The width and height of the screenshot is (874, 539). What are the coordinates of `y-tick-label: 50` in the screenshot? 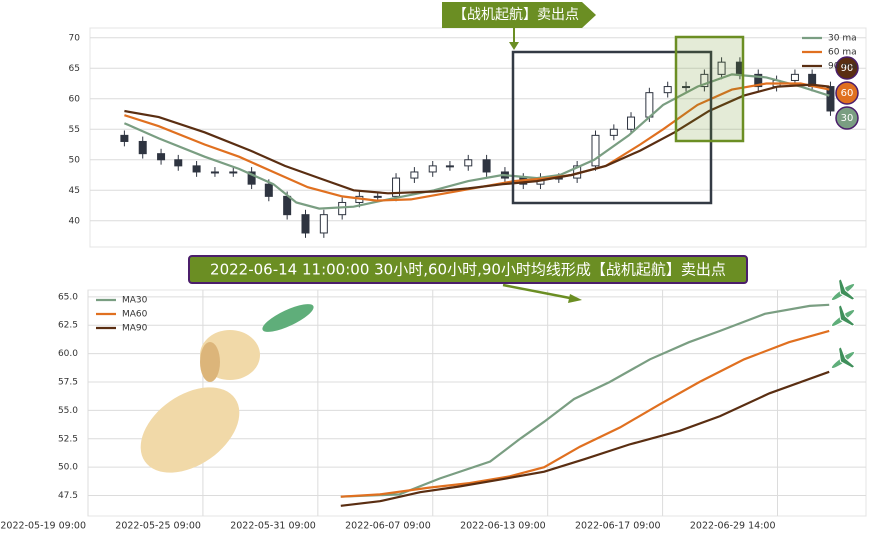 It's located at (75, 160).